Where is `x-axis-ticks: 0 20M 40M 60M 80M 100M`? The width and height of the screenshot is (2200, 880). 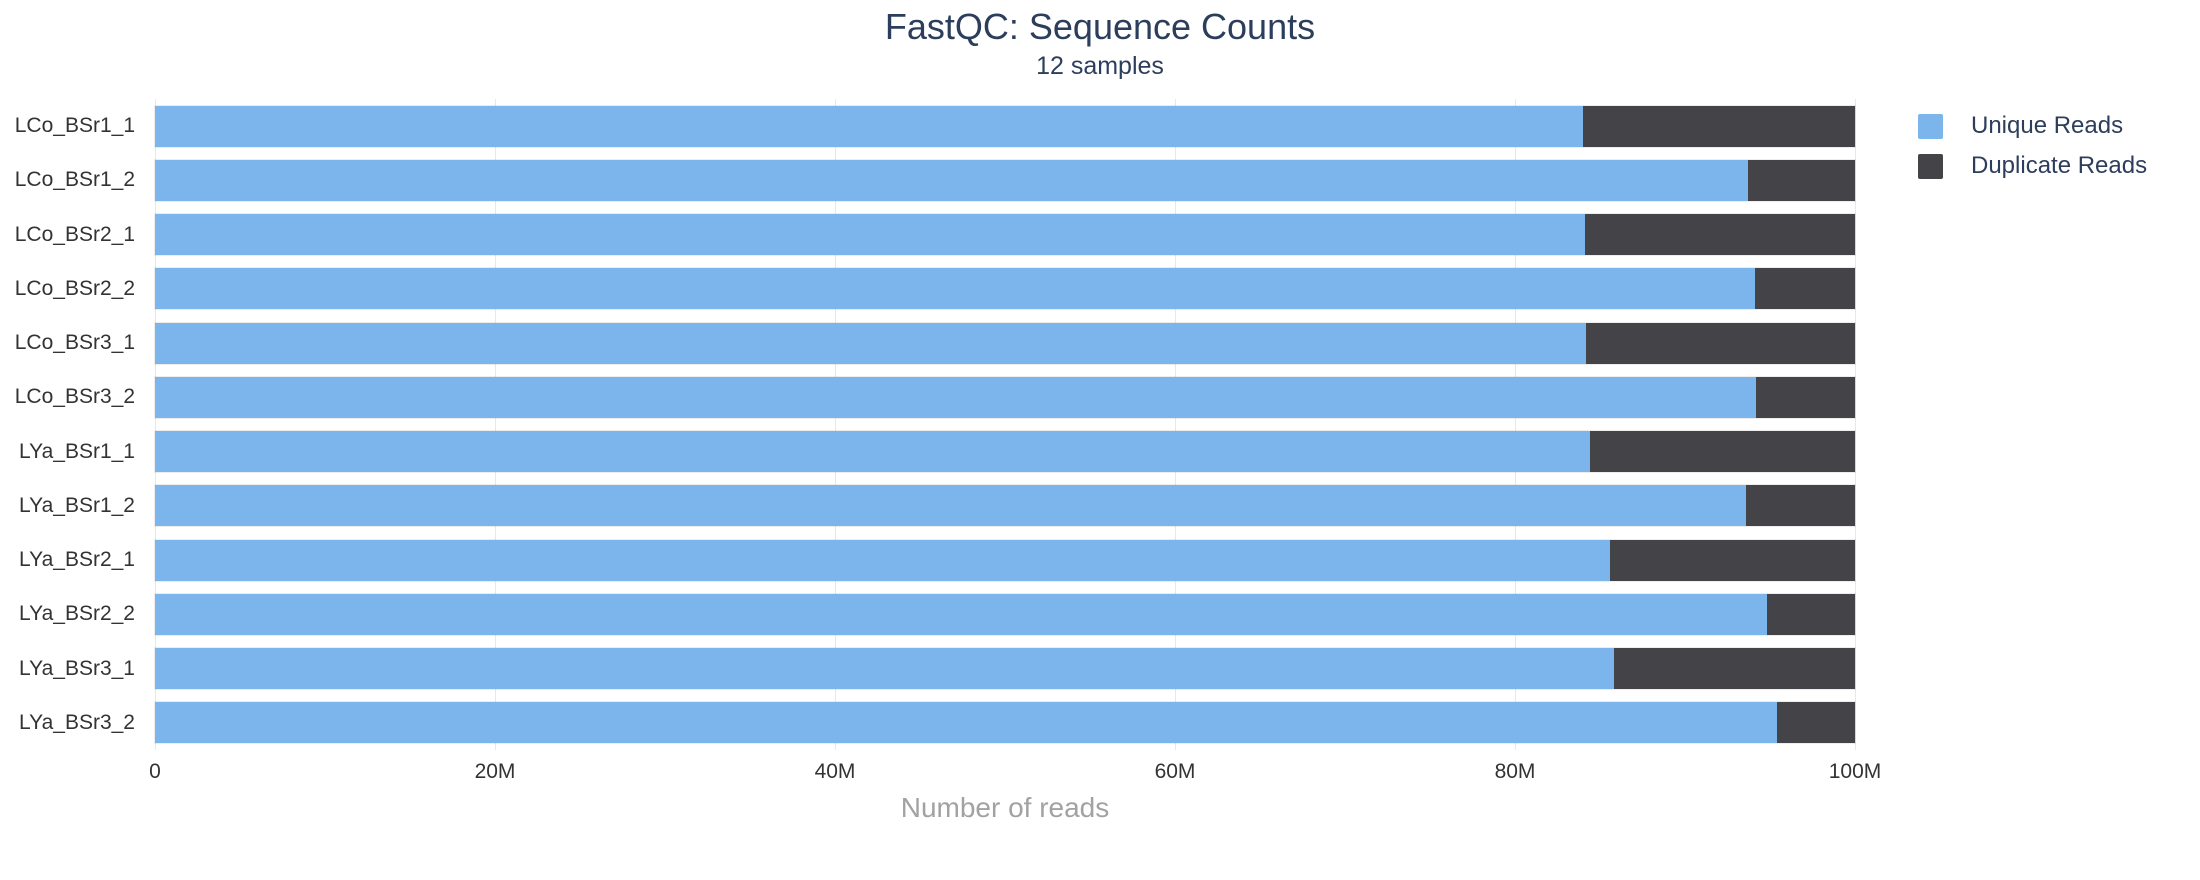
x-axis-ticks: 0 20M 40M 60M 80M 100M is located at coordinates (1015, 775).